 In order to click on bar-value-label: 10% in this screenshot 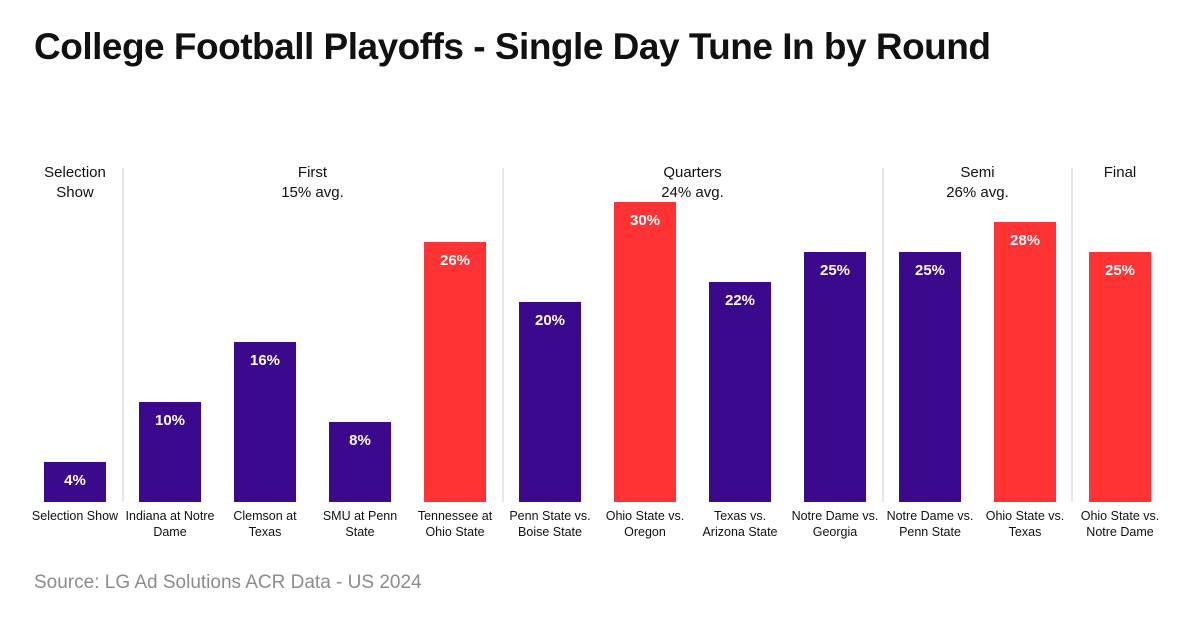, I will do `click(170, 420)`.